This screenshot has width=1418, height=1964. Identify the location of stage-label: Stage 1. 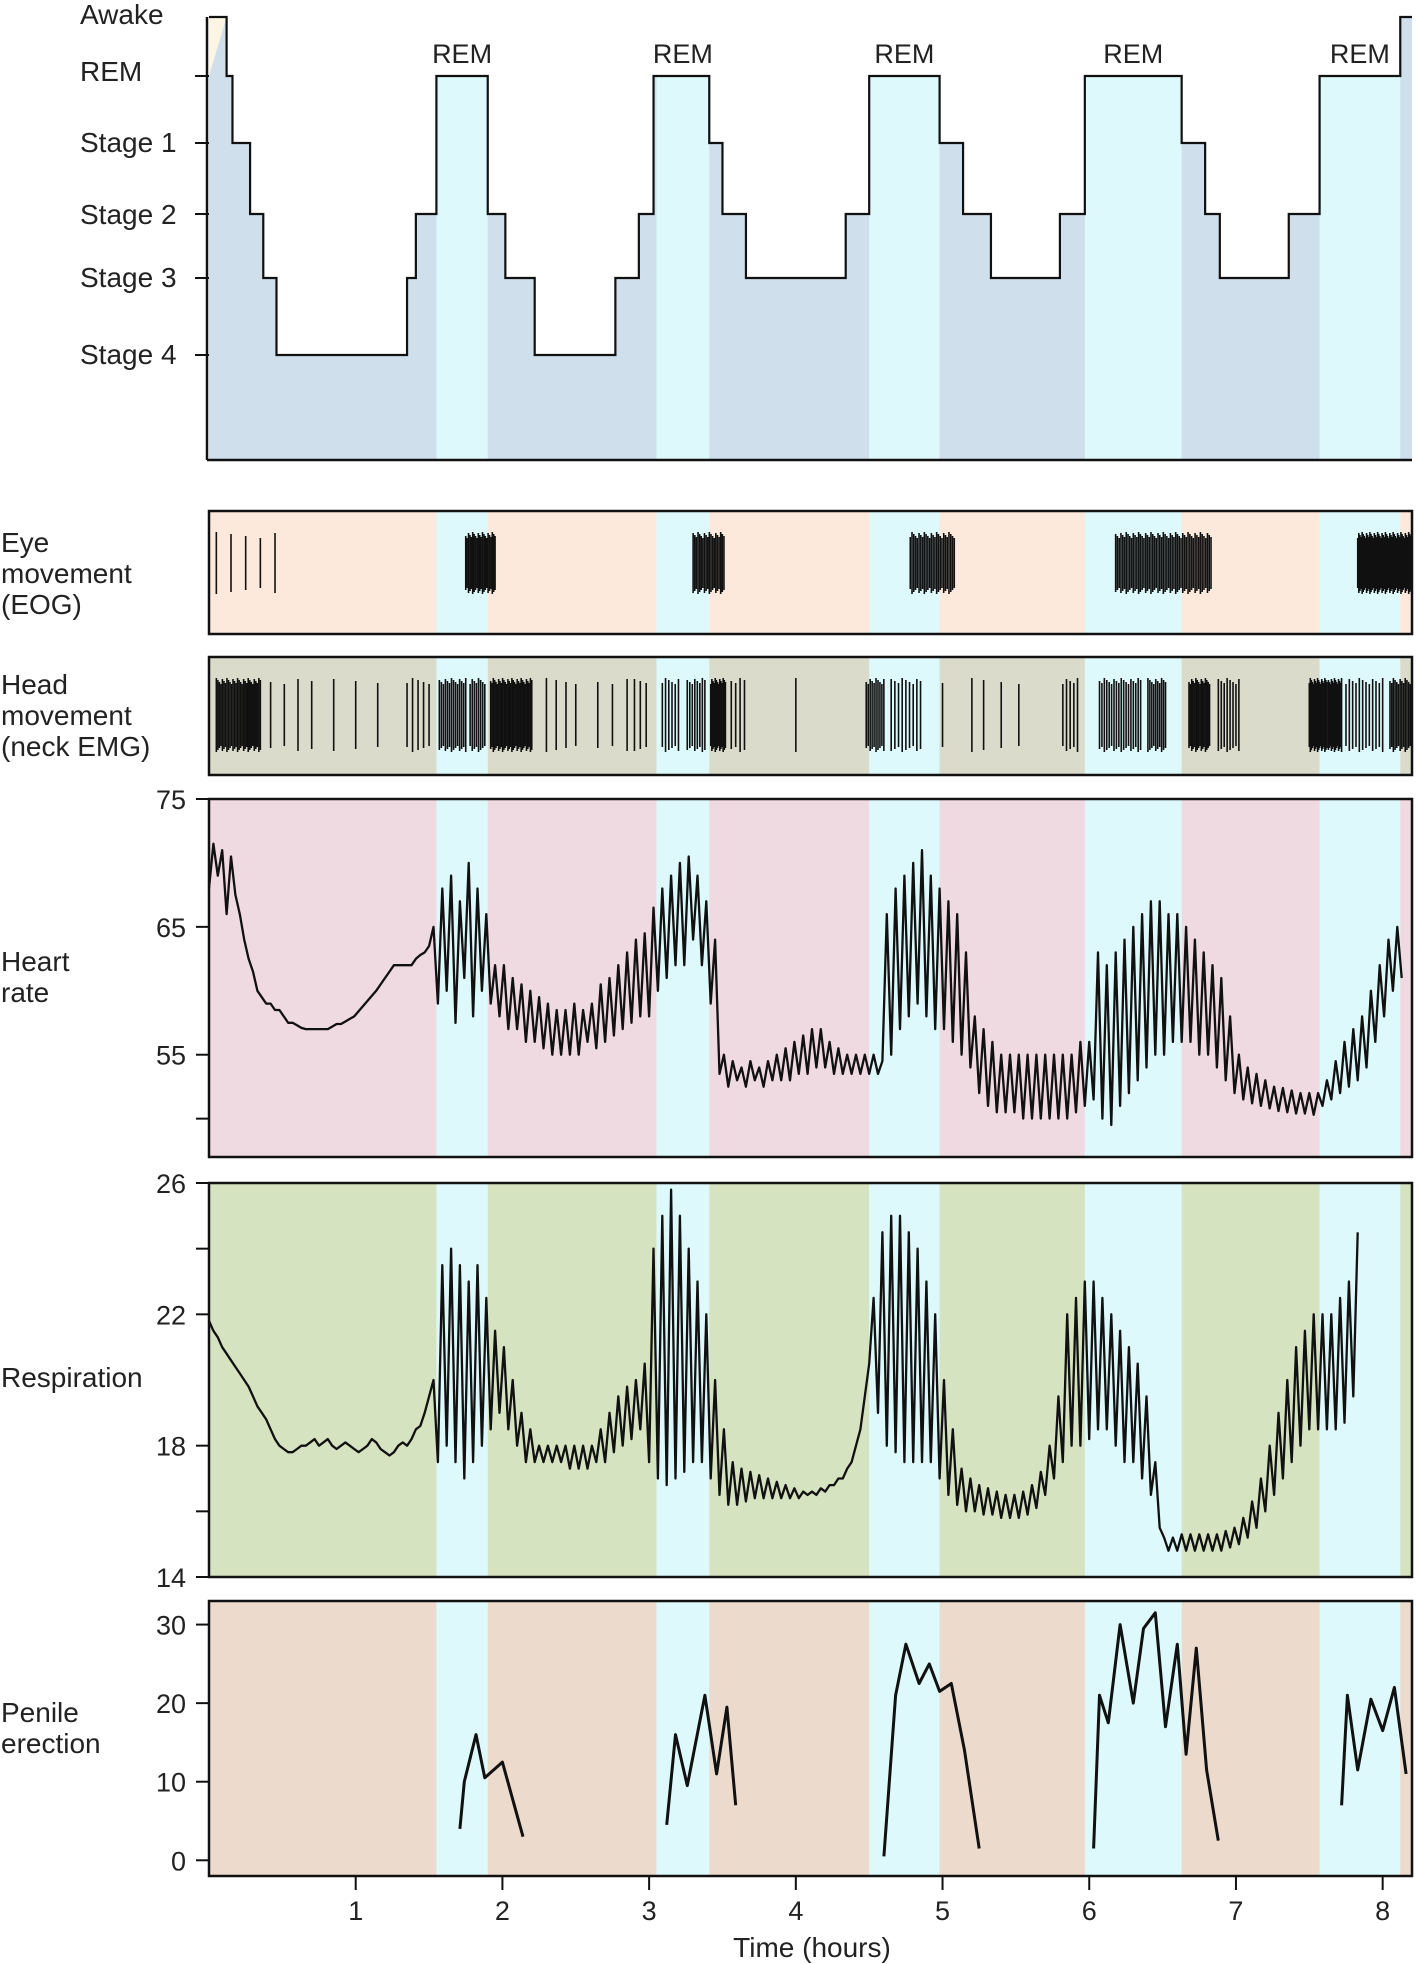
(128, 142).